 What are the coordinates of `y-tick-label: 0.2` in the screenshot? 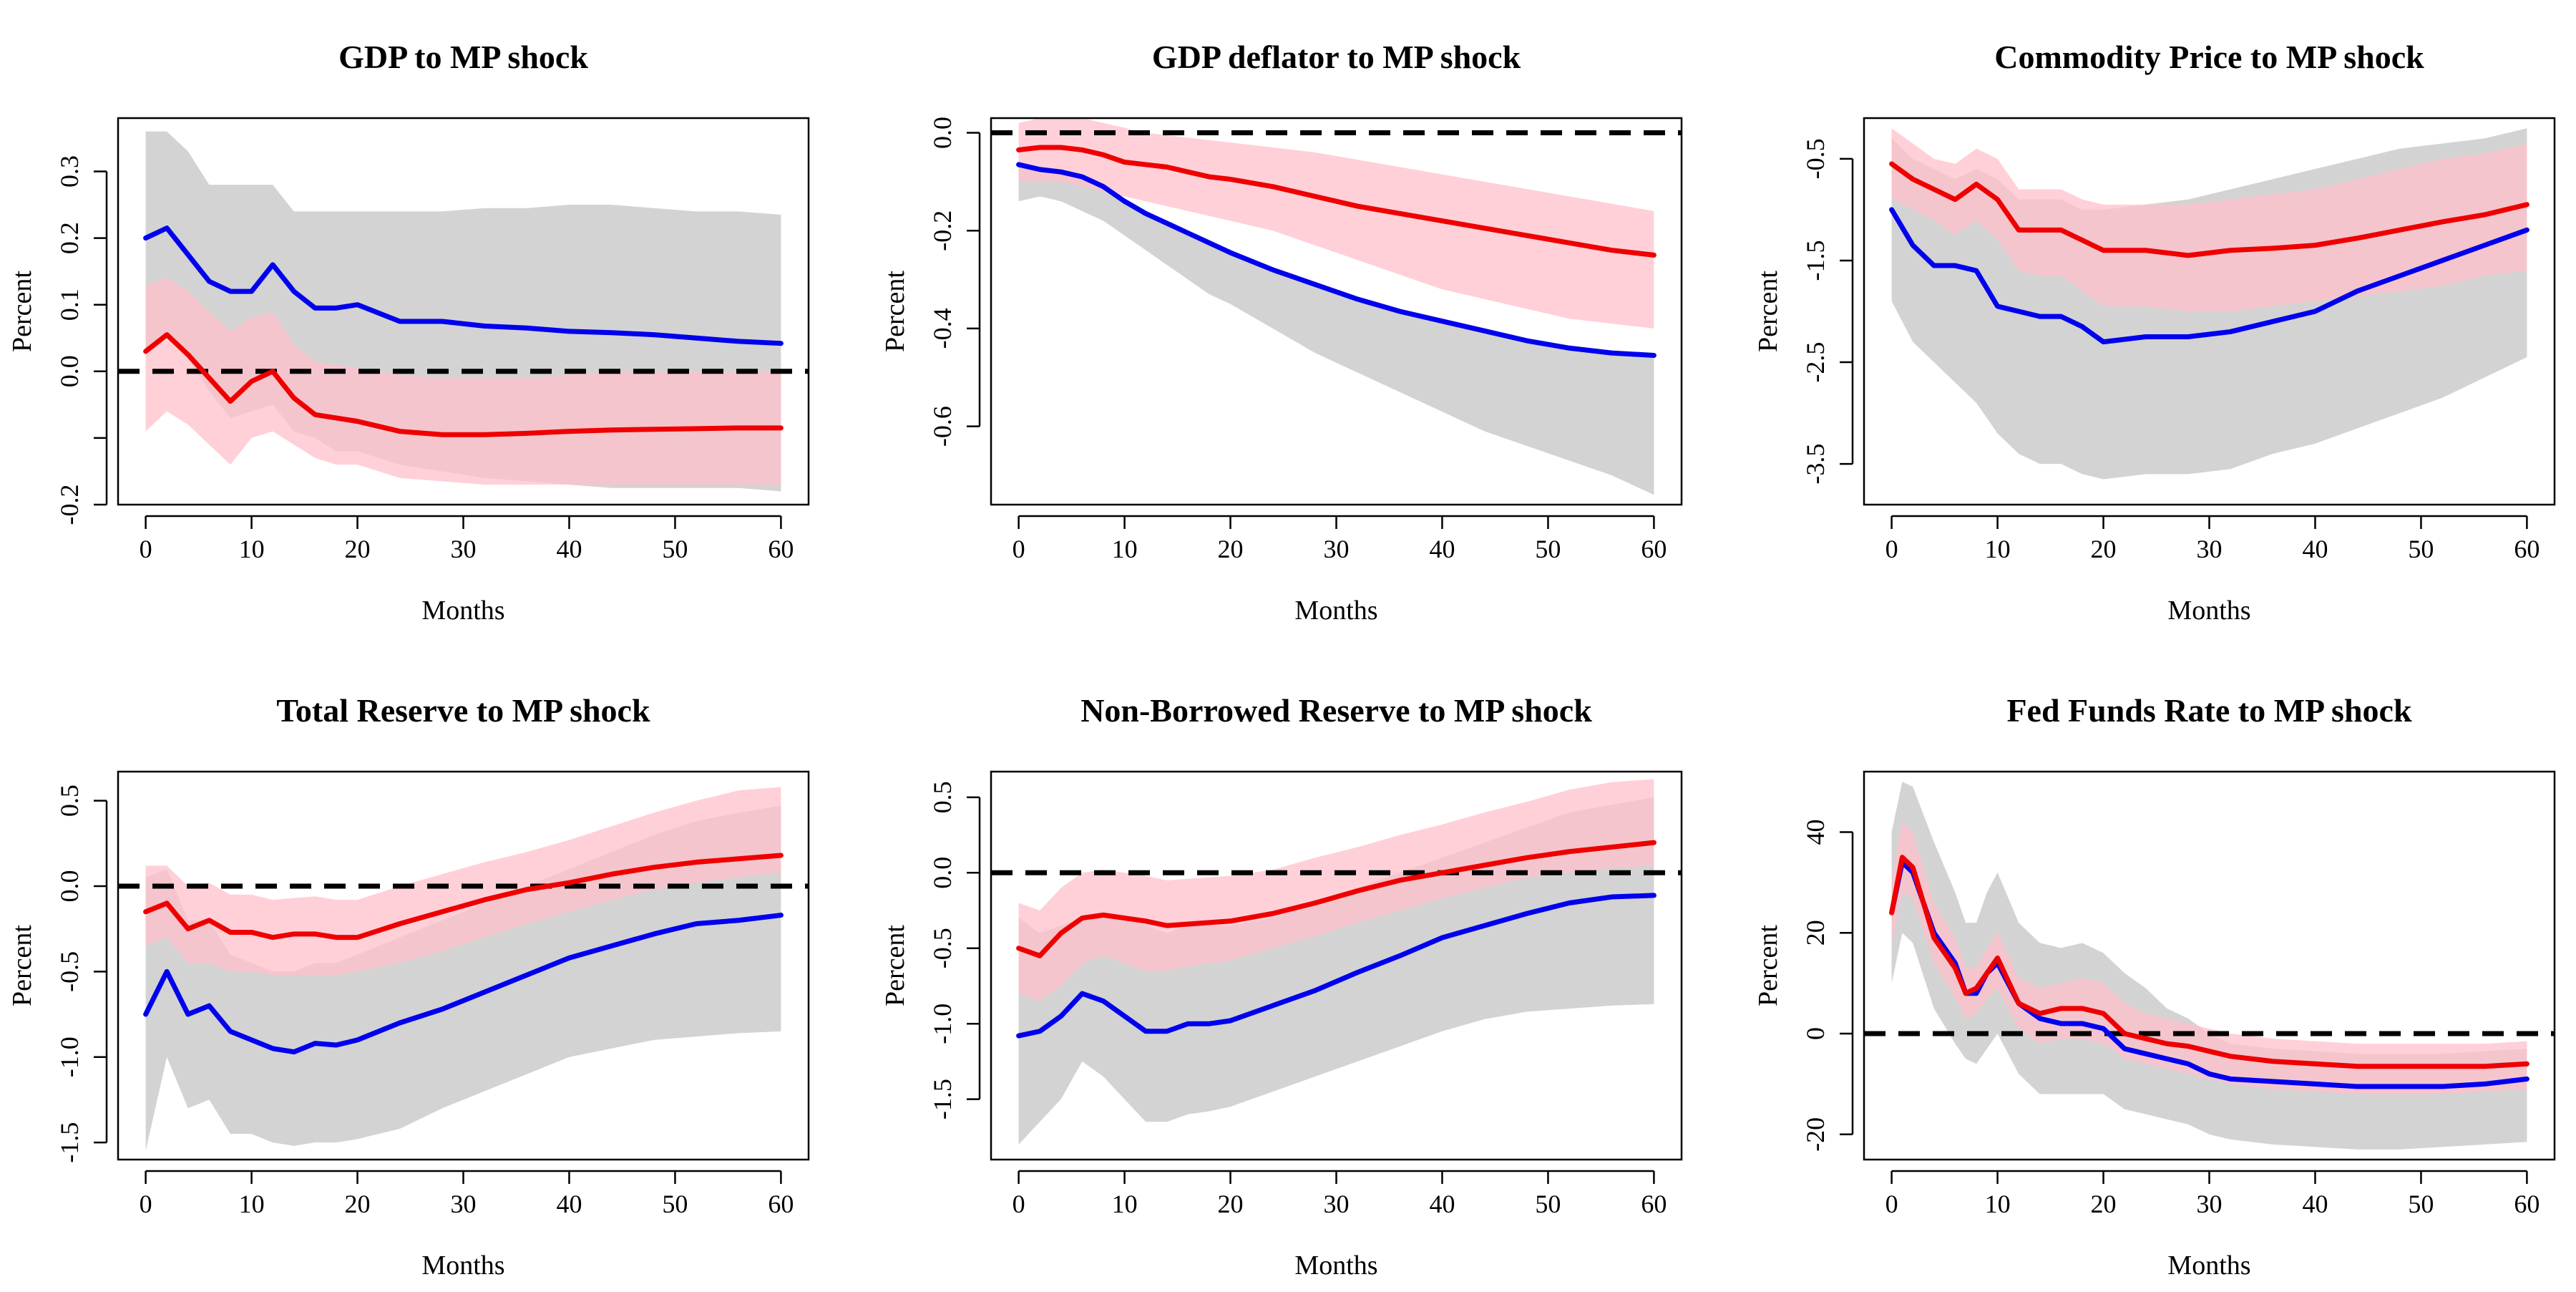 It's located at (69, 238).